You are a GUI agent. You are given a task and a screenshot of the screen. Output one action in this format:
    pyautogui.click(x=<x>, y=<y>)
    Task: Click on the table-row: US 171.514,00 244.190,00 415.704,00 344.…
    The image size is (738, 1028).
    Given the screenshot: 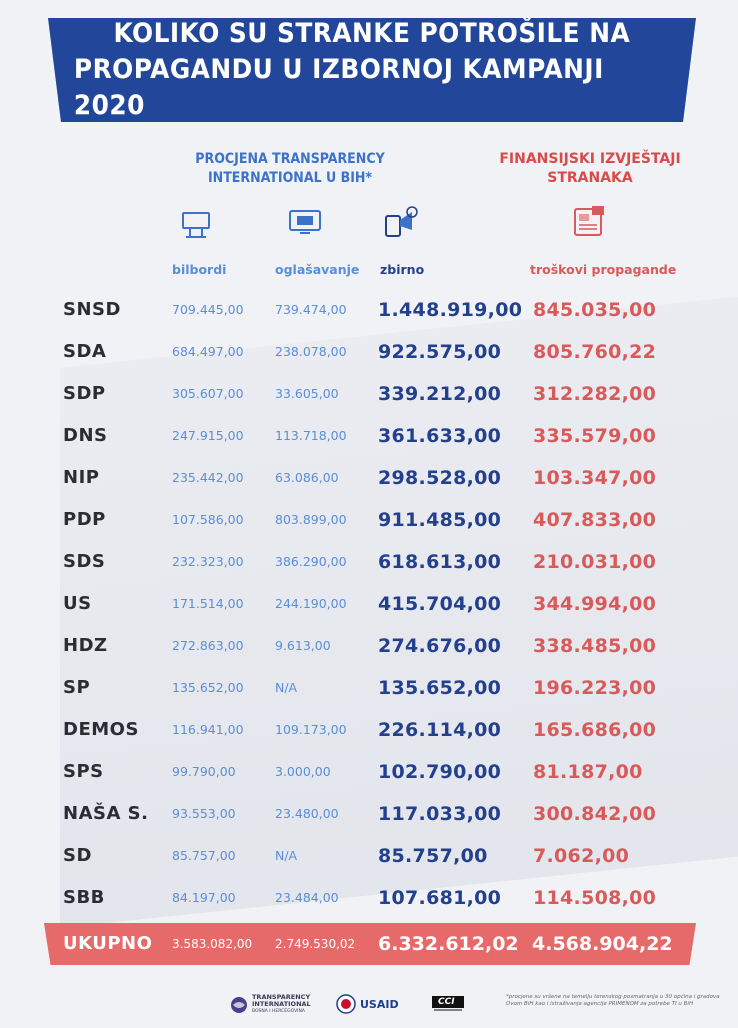 What is the action you would take?
    pyautogui.click(x=369, y=604)
    